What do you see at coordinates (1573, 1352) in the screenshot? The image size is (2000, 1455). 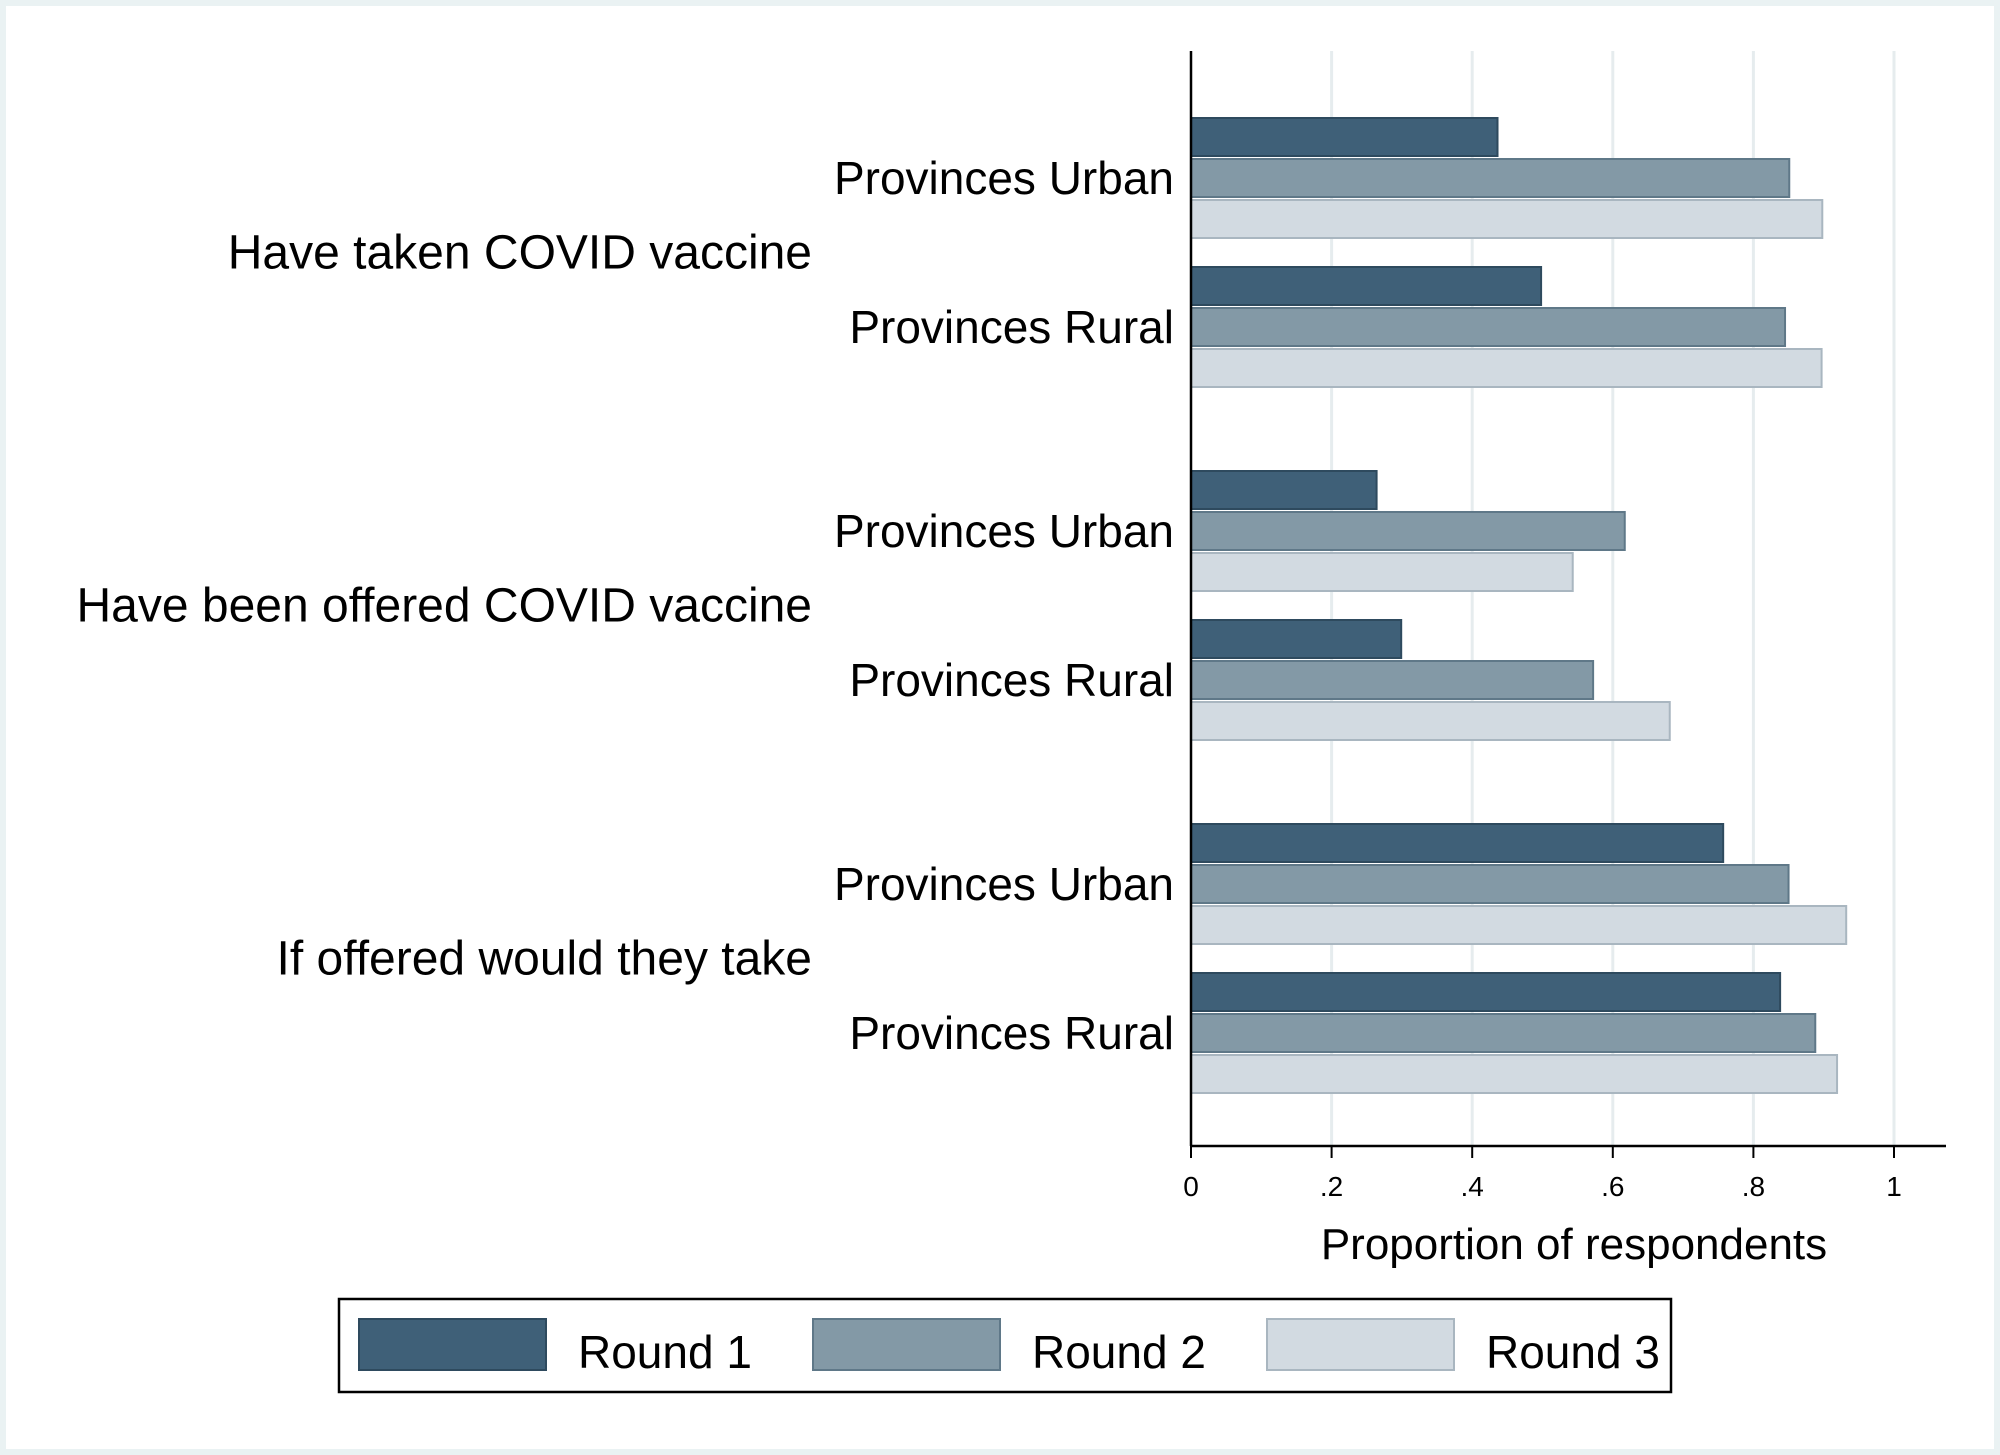 I see `legend-label-round-3: Round 3` at bounding box center [1573, 1352].